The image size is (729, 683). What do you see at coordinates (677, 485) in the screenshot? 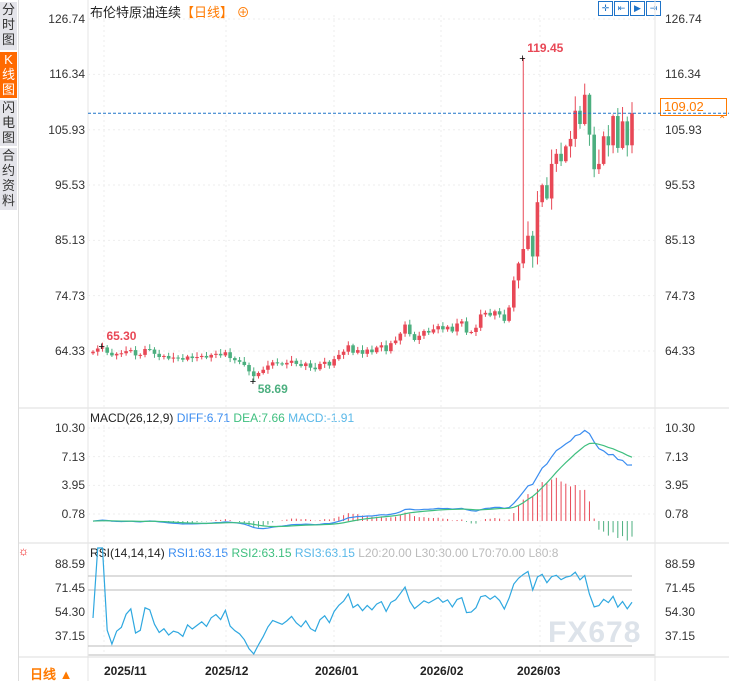
I see `macd-axis-label: 3.95` at bounding box center [677, 485].